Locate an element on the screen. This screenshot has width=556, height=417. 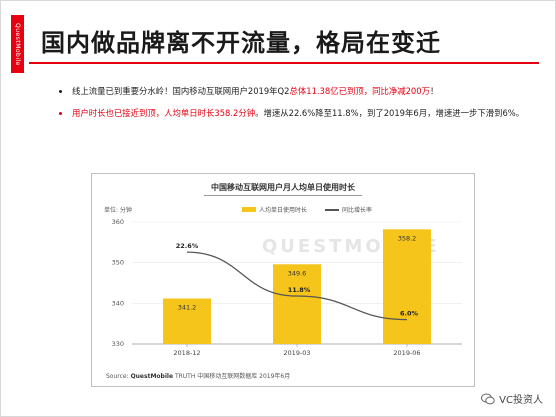
bullet-highlight: 用户时长也已接近到顶，人均单日时长358.2分钟 is located at coordinates (164, 113).